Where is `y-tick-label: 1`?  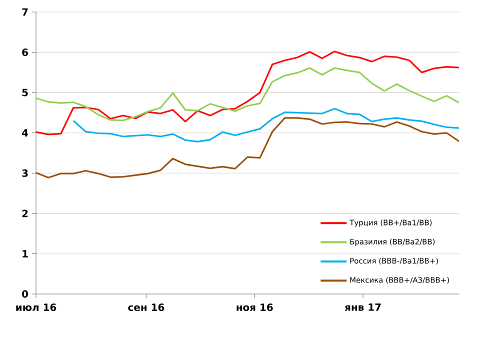
y-tick-label: 1 is located at coordinates (25, 254).